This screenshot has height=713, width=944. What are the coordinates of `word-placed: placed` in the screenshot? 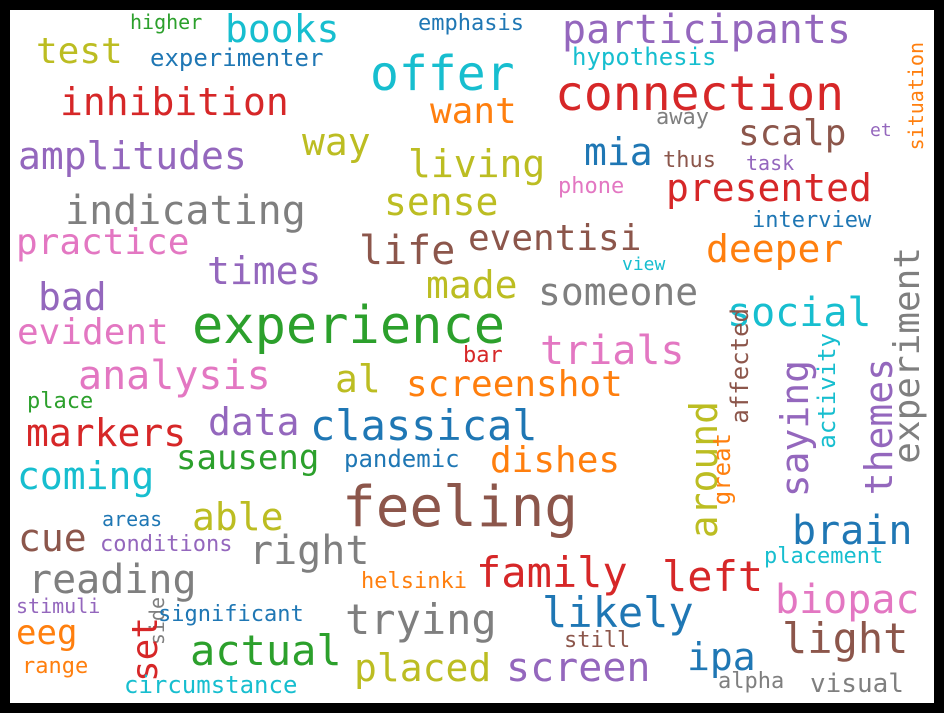 It's located at (423, 668).